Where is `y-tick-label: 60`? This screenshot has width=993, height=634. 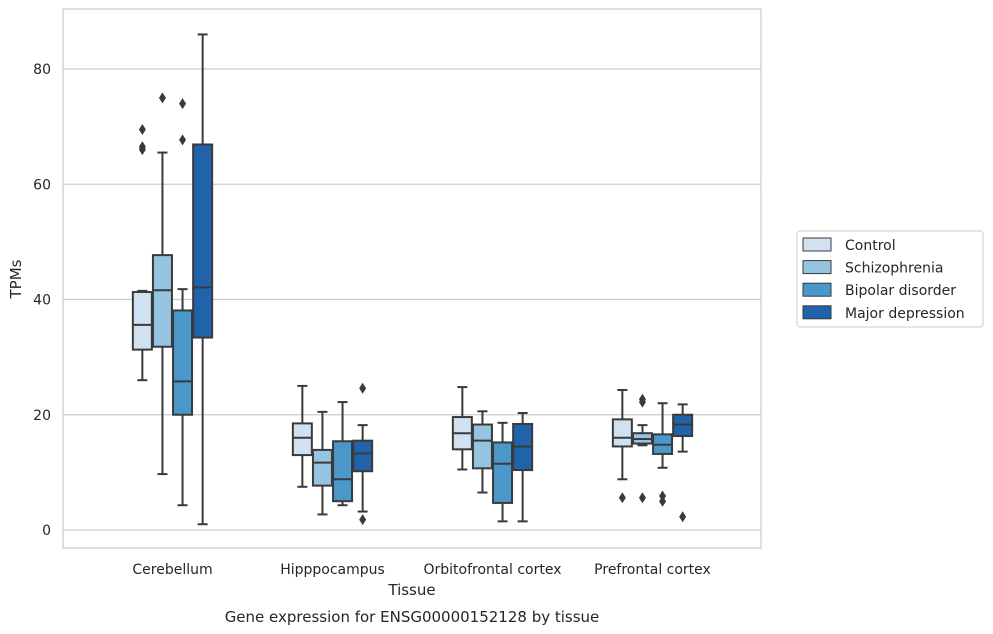 y-tick-label: 60 is located at coordinates (42, 185).